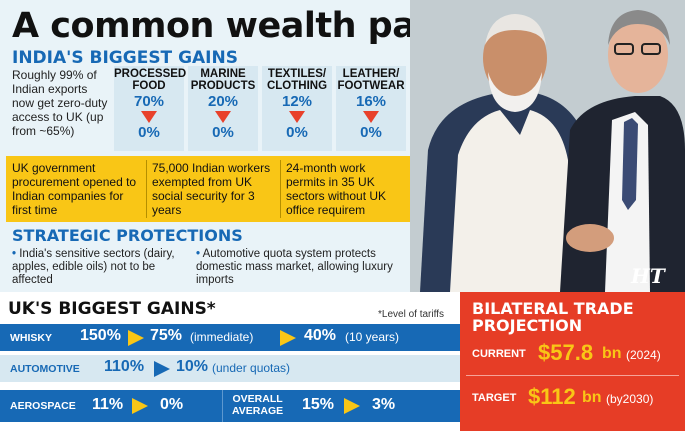 Image resolution: width=685 pixels, height=431 pixels. I want to click on tariff-immediate: 75%, so click(166, 335).